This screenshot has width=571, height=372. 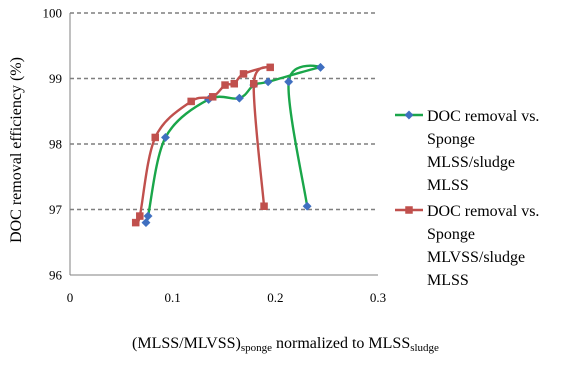 What do you see at coordinates (275, 297) in the screenshot?
I see `x-tick-label: 0.2` at bounding box center [275, 297].